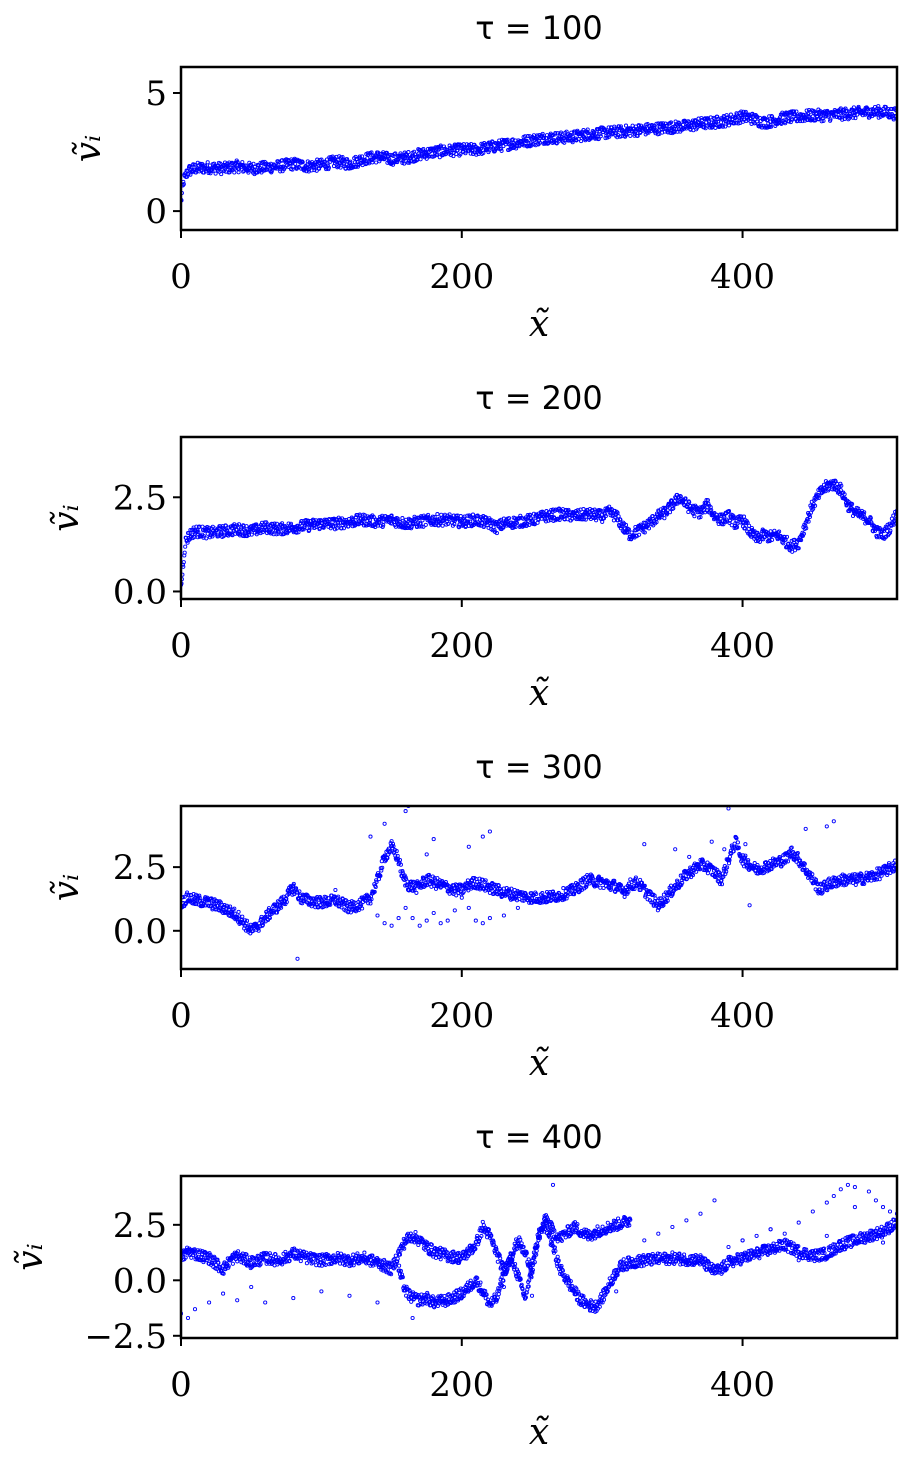  Describe the element at coordinates (66, 518) in the screenshot. I see `y-axis-label: ṽᵢ` at that location.